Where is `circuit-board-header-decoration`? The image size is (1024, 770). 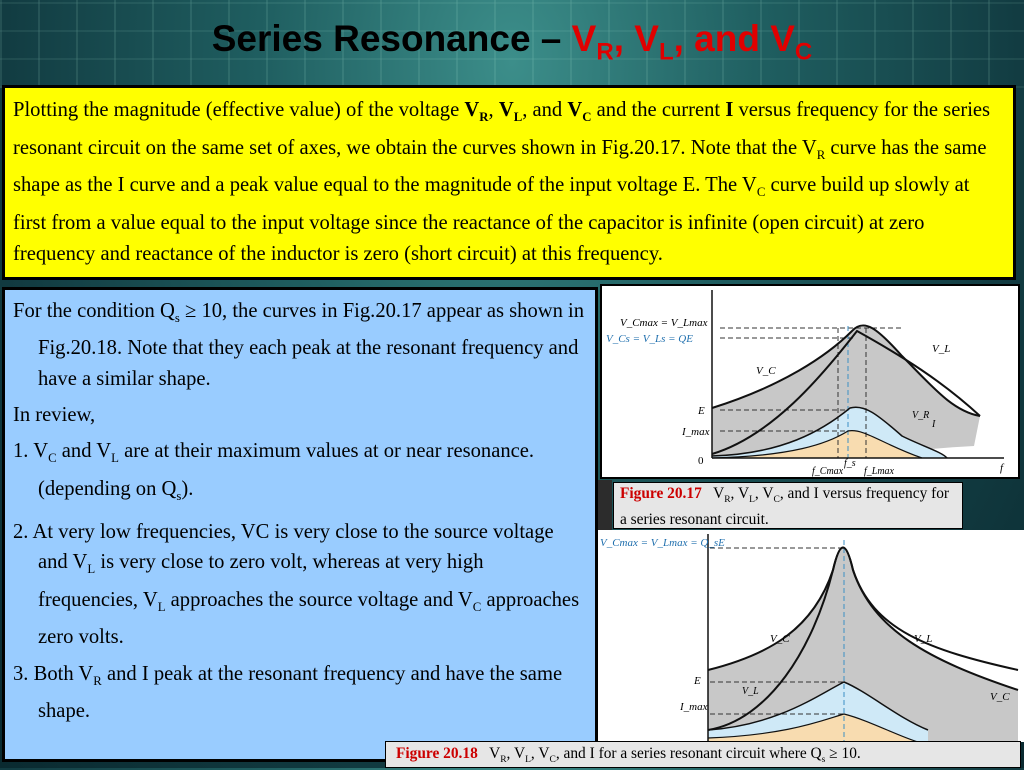
circuit-board-header-decoration is located at coordinates (512, 44).